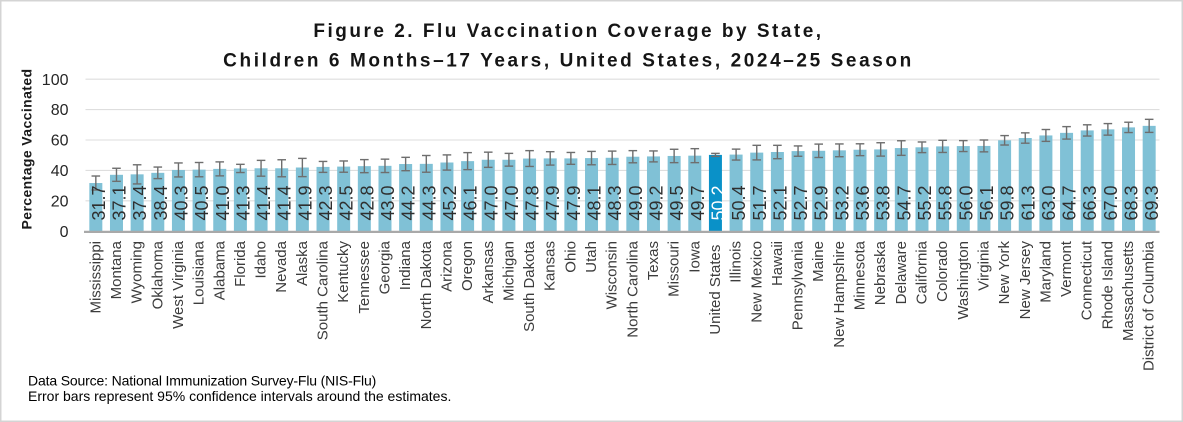  I want to click on svg-text: 42.5, so click(347, 202).